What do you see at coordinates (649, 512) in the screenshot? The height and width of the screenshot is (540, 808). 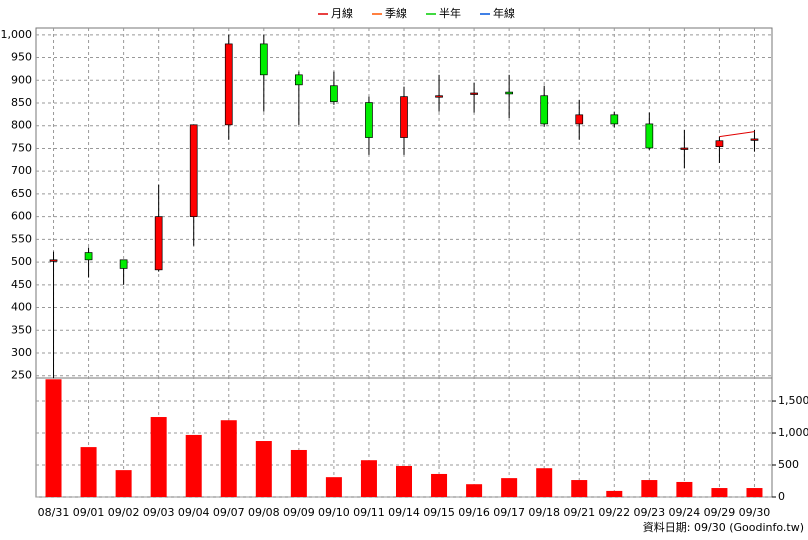 I see `x-tick-label: 09/23` at bounding box center [649, 512].